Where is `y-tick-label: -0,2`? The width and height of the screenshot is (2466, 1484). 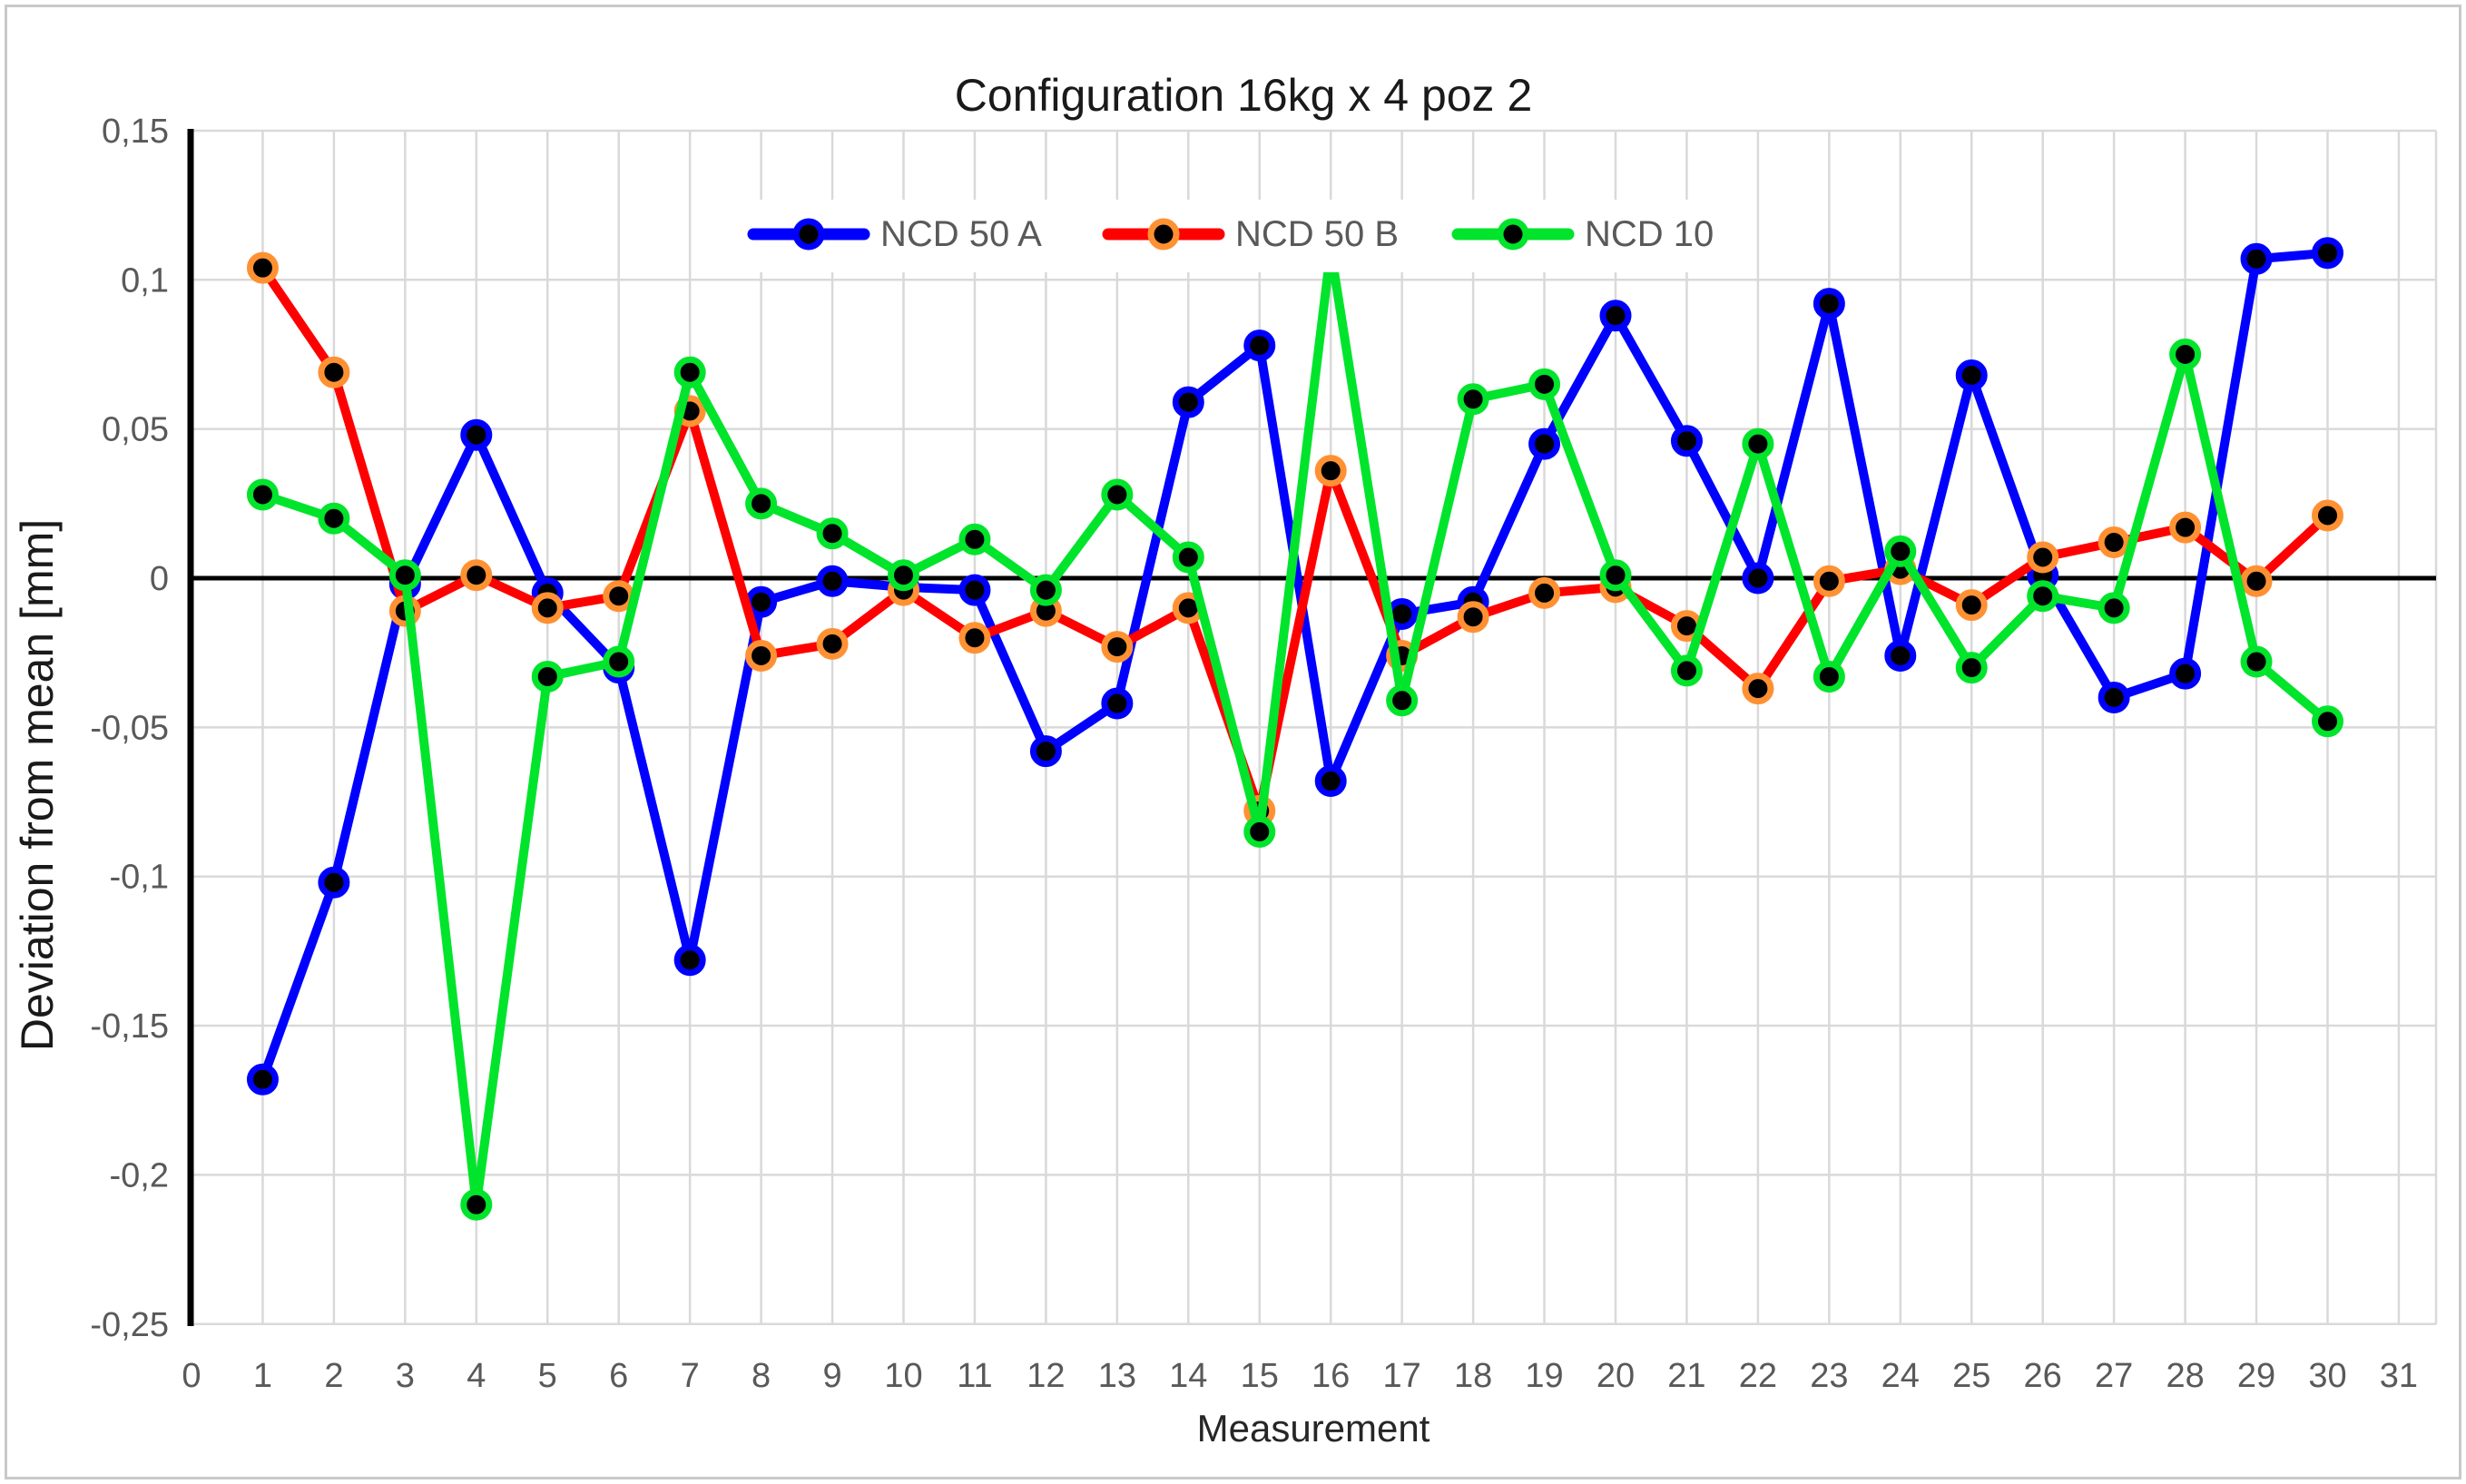 y-tick-label: -0,2 is located at coordinates (139, 1175).